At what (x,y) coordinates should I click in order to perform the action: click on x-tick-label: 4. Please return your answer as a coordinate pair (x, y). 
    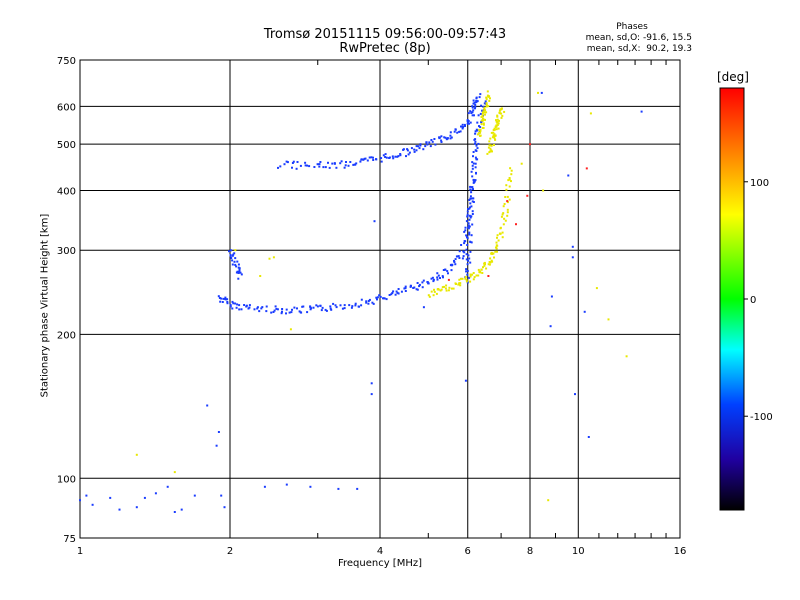
    Looking at the image, I should click on (380, 551).